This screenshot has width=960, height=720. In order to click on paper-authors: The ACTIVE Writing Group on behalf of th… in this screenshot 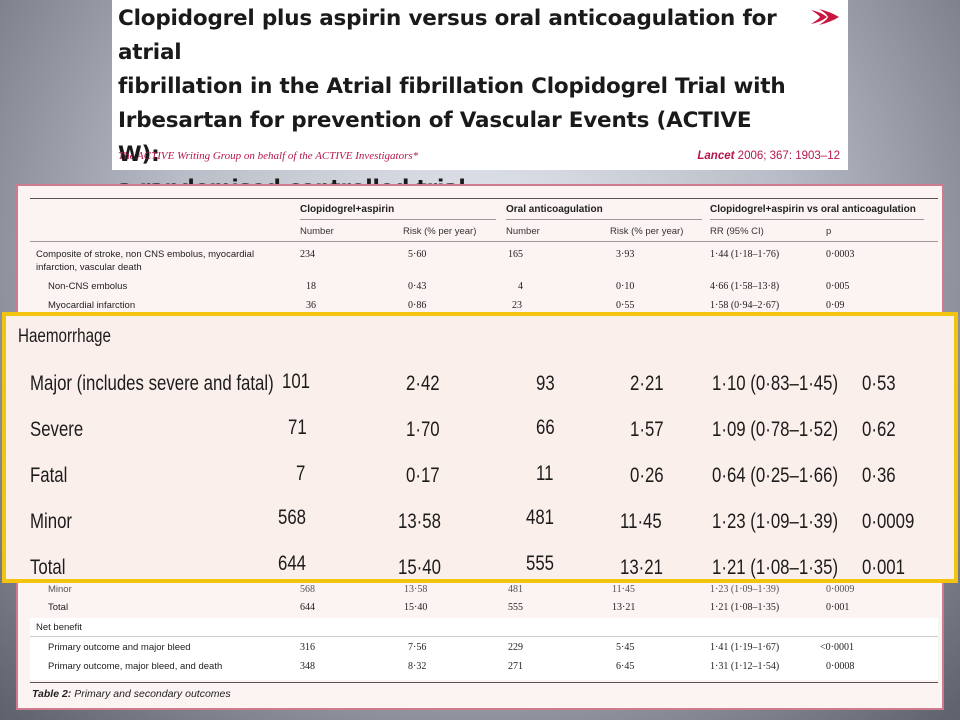, I will do `click(268, 156)`.